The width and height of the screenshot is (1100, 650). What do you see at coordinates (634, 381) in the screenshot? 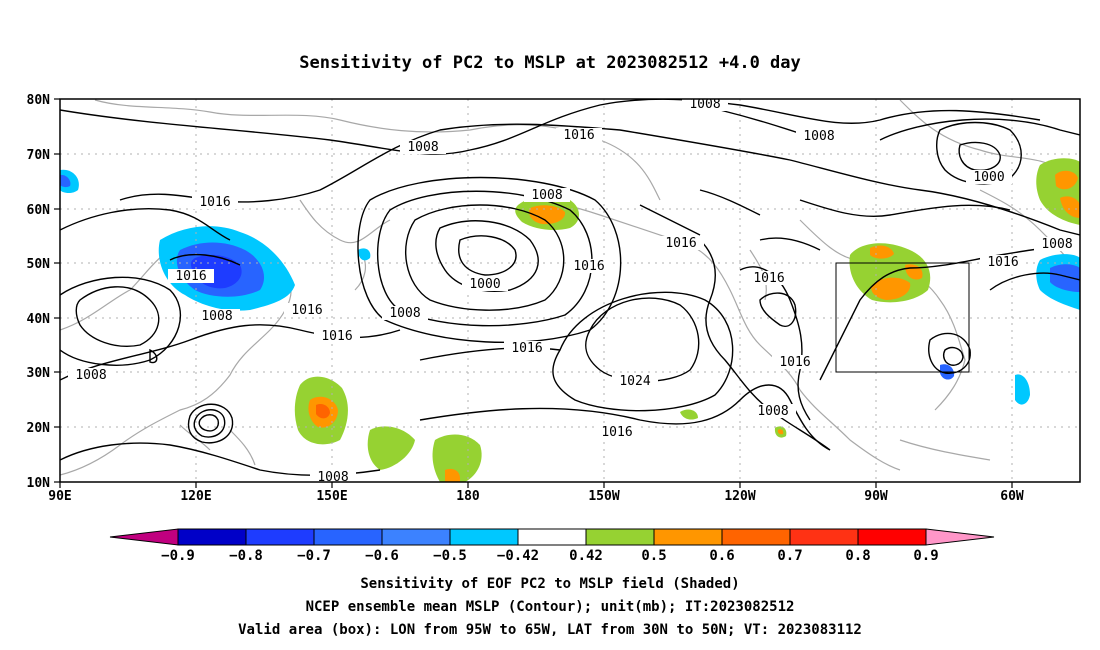
I see `contour-label: 1024` at bounding box center [634, 381].